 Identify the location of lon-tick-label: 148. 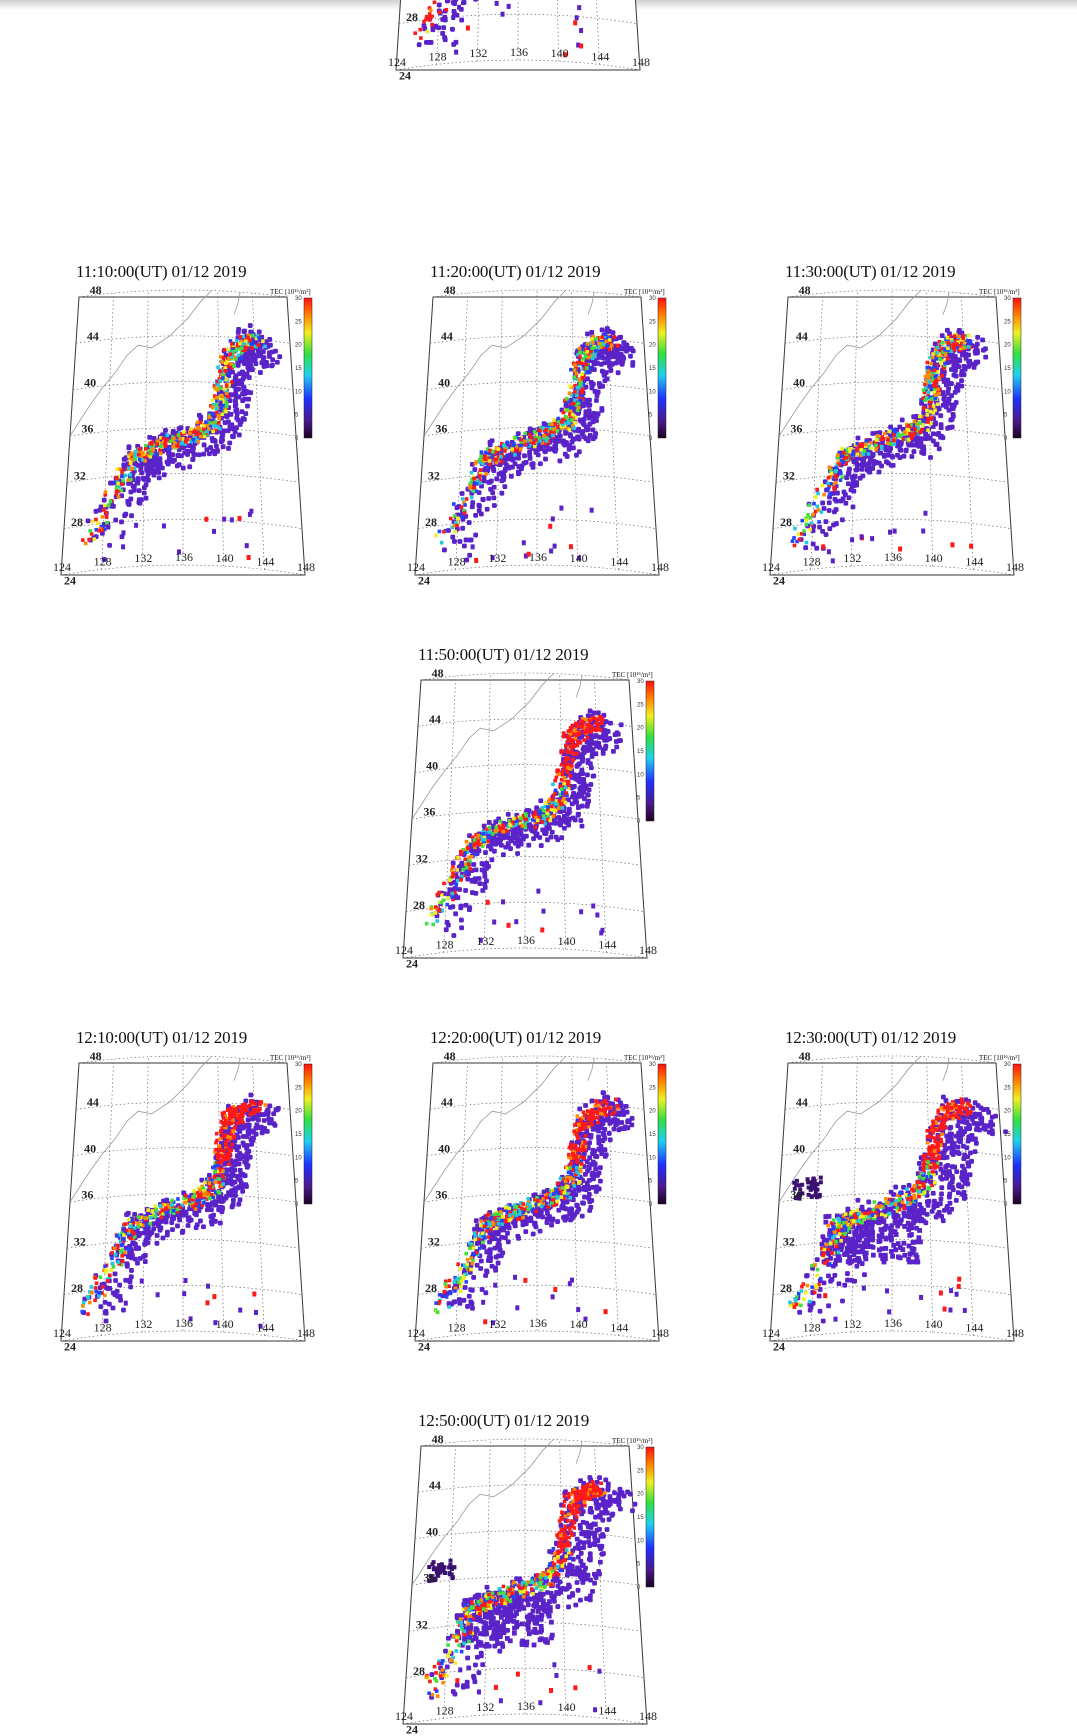
(1015, 567).